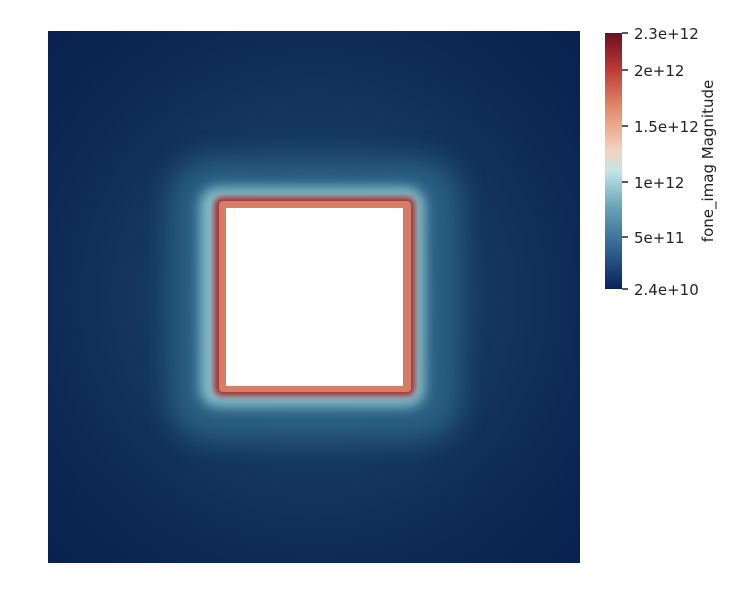  What do you see at coordinates (613, 161) in the screenshot?
I see `colorbar-gradient` at bounding box center [613, 161].